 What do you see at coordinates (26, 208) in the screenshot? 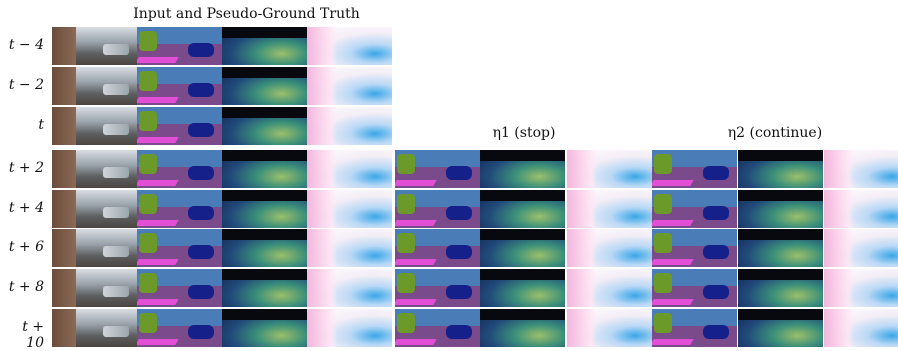
I see `row-label: t + 4` at bounding box center [26, 208].